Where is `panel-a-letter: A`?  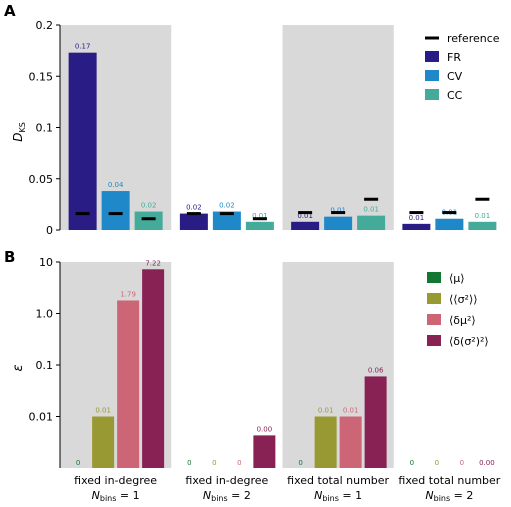
panel-a-letter: A is located at coordinates (10, 11).